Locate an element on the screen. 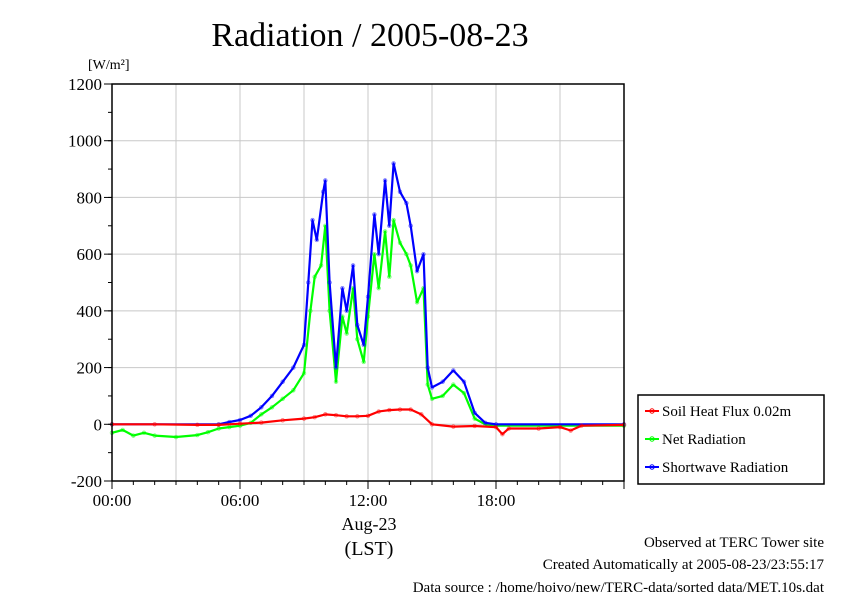  y-tick-label: 200 is located at coordinates (90, 368).